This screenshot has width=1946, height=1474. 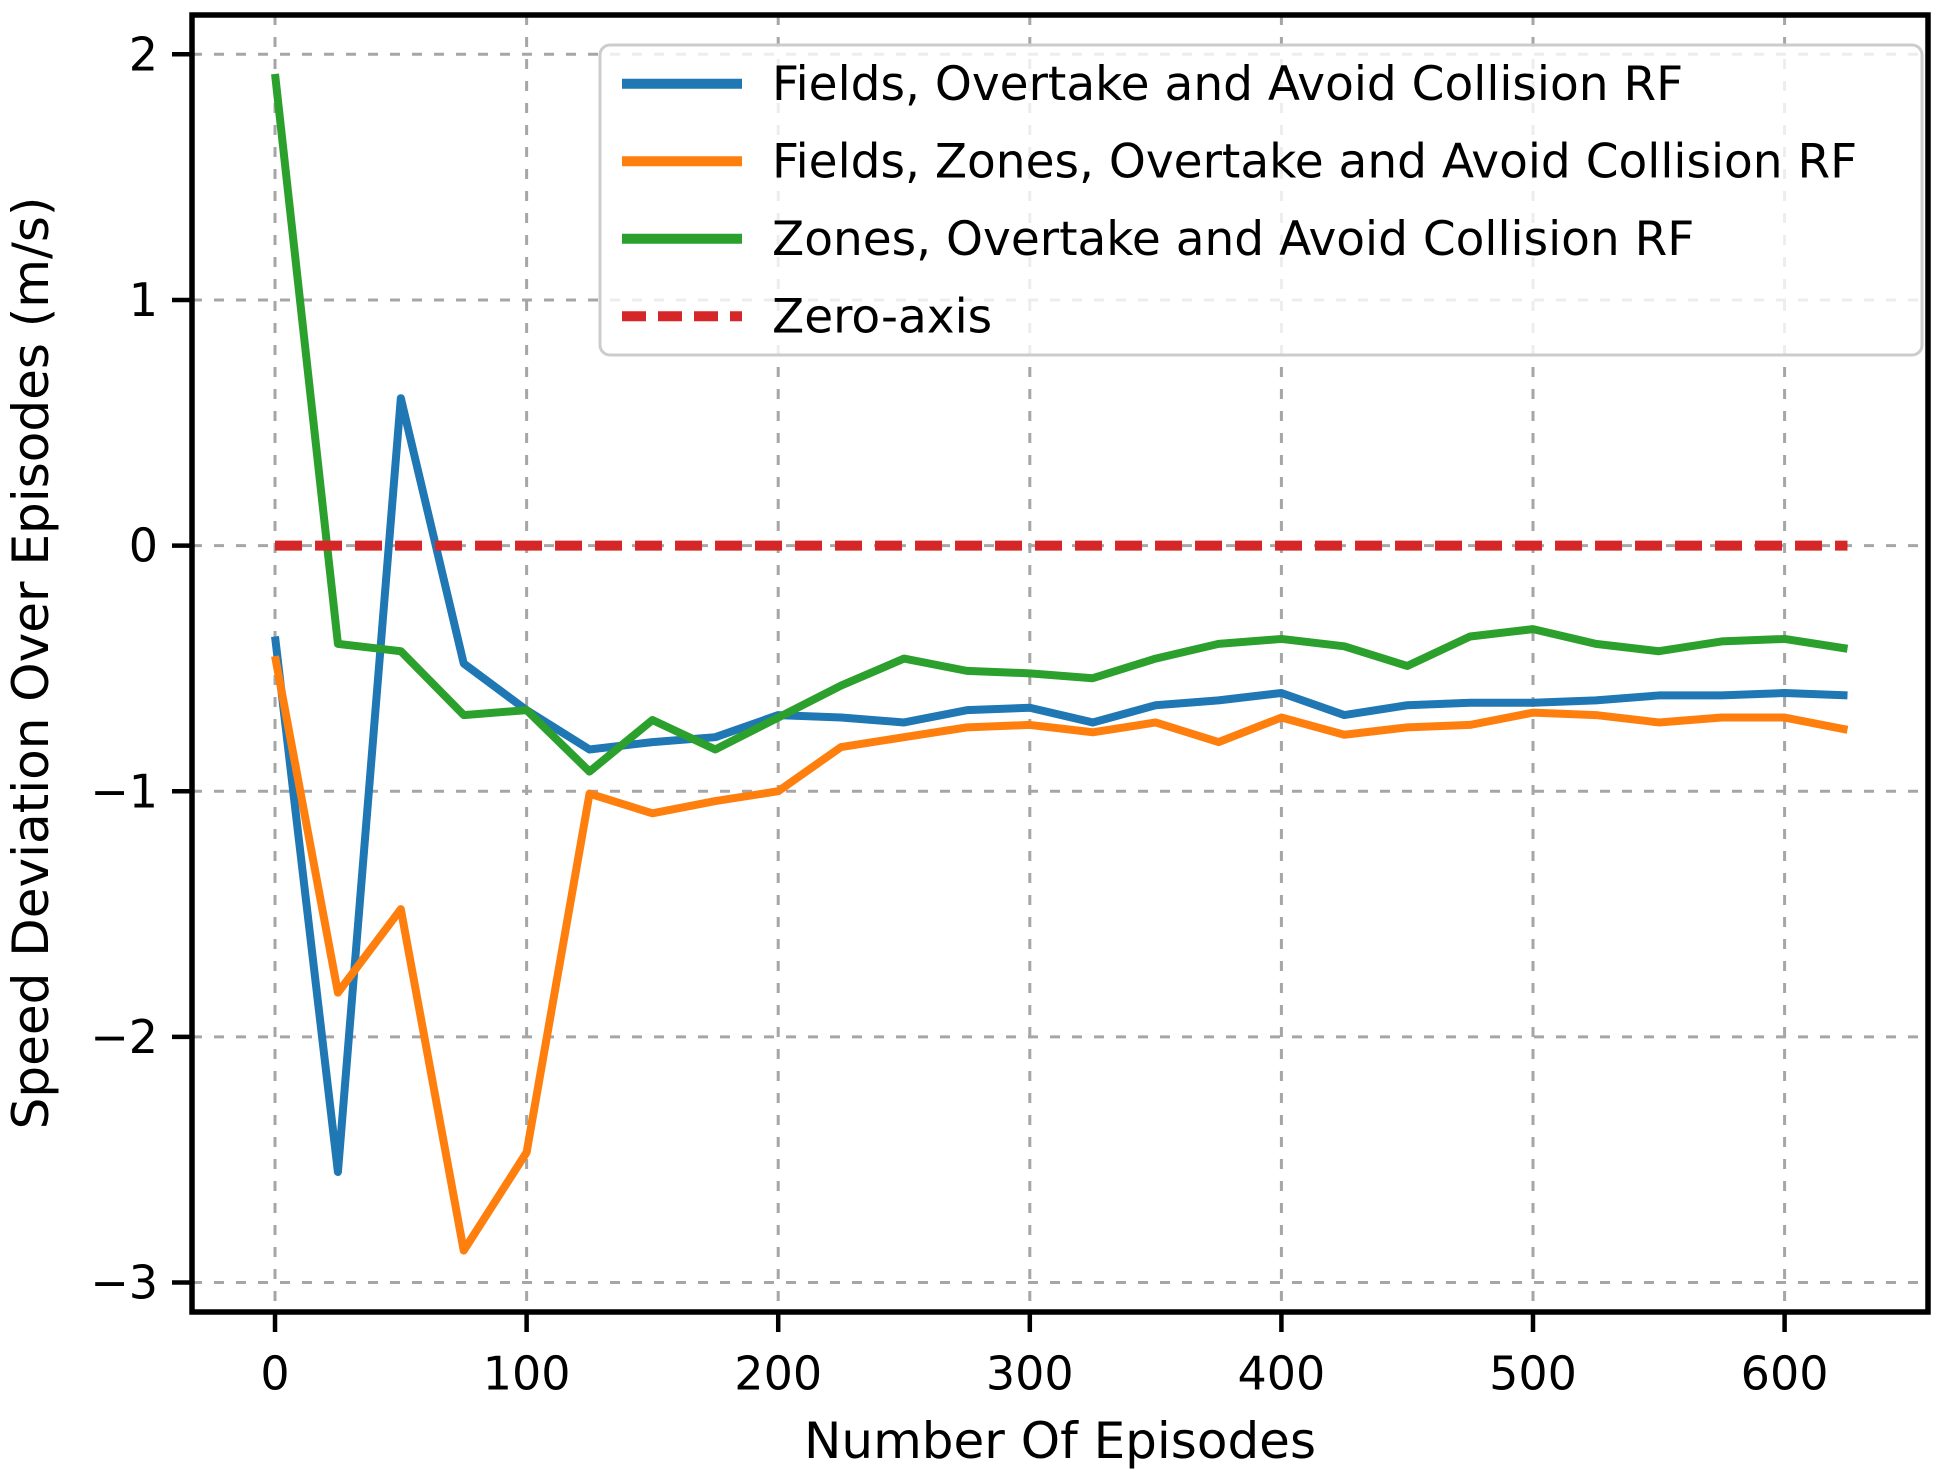 What do you see at coordinates (274, 1373) in the screenshot?
I see `x-tick-label-0: 0` at bounding box center [274, 1373].